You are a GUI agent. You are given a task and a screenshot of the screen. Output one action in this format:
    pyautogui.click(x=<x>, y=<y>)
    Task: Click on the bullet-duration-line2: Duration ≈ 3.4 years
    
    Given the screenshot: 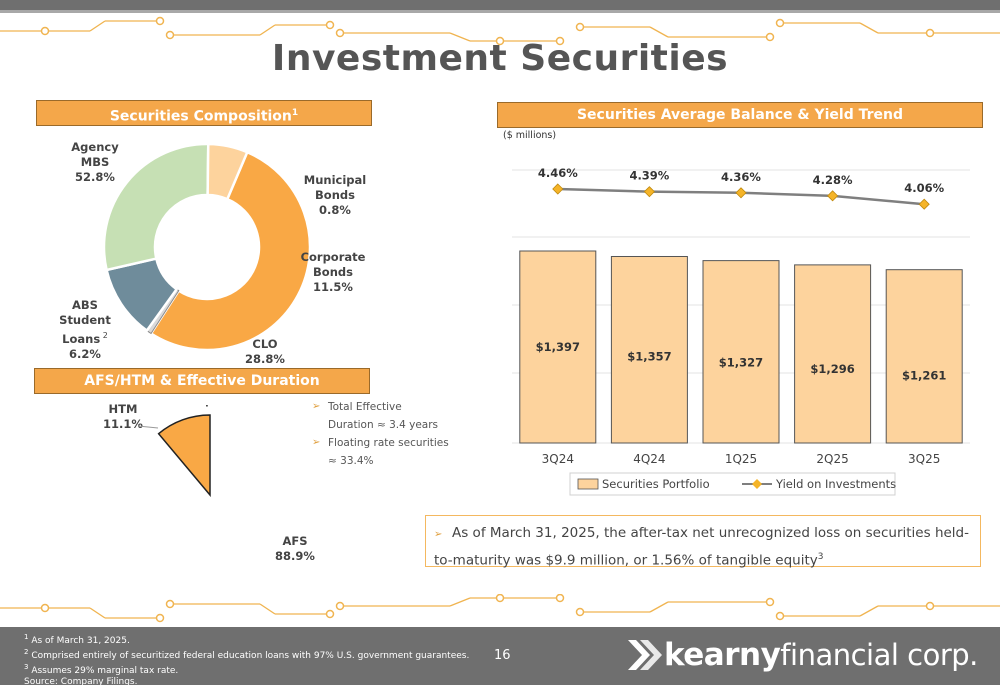 What is the action you would take?
    pyautogui.click(x=383, y=425)
    